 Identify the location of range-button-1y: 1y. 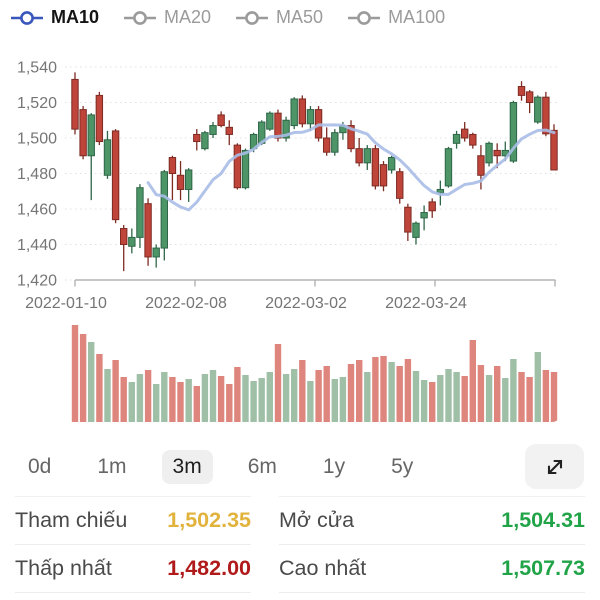
(334, 467).